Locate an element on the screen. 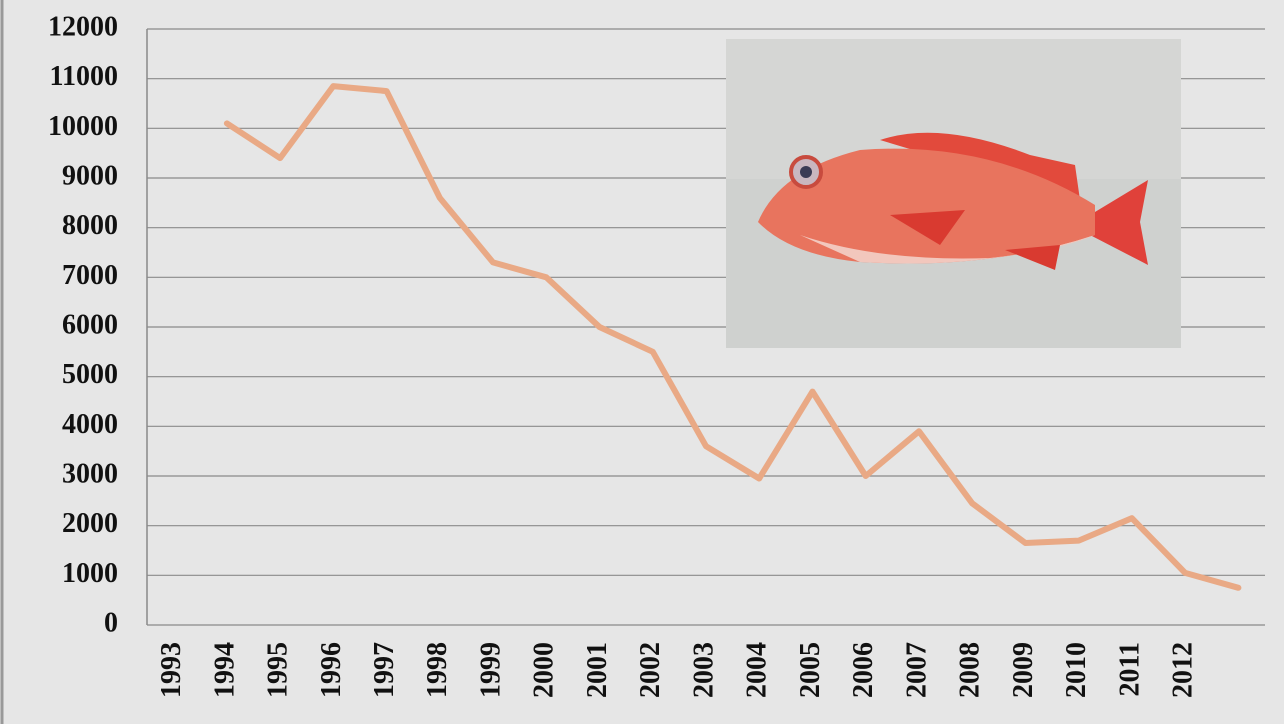 The image size is (1284, 724). x-tick-label: 2008 is located at coordinates (970, 670).